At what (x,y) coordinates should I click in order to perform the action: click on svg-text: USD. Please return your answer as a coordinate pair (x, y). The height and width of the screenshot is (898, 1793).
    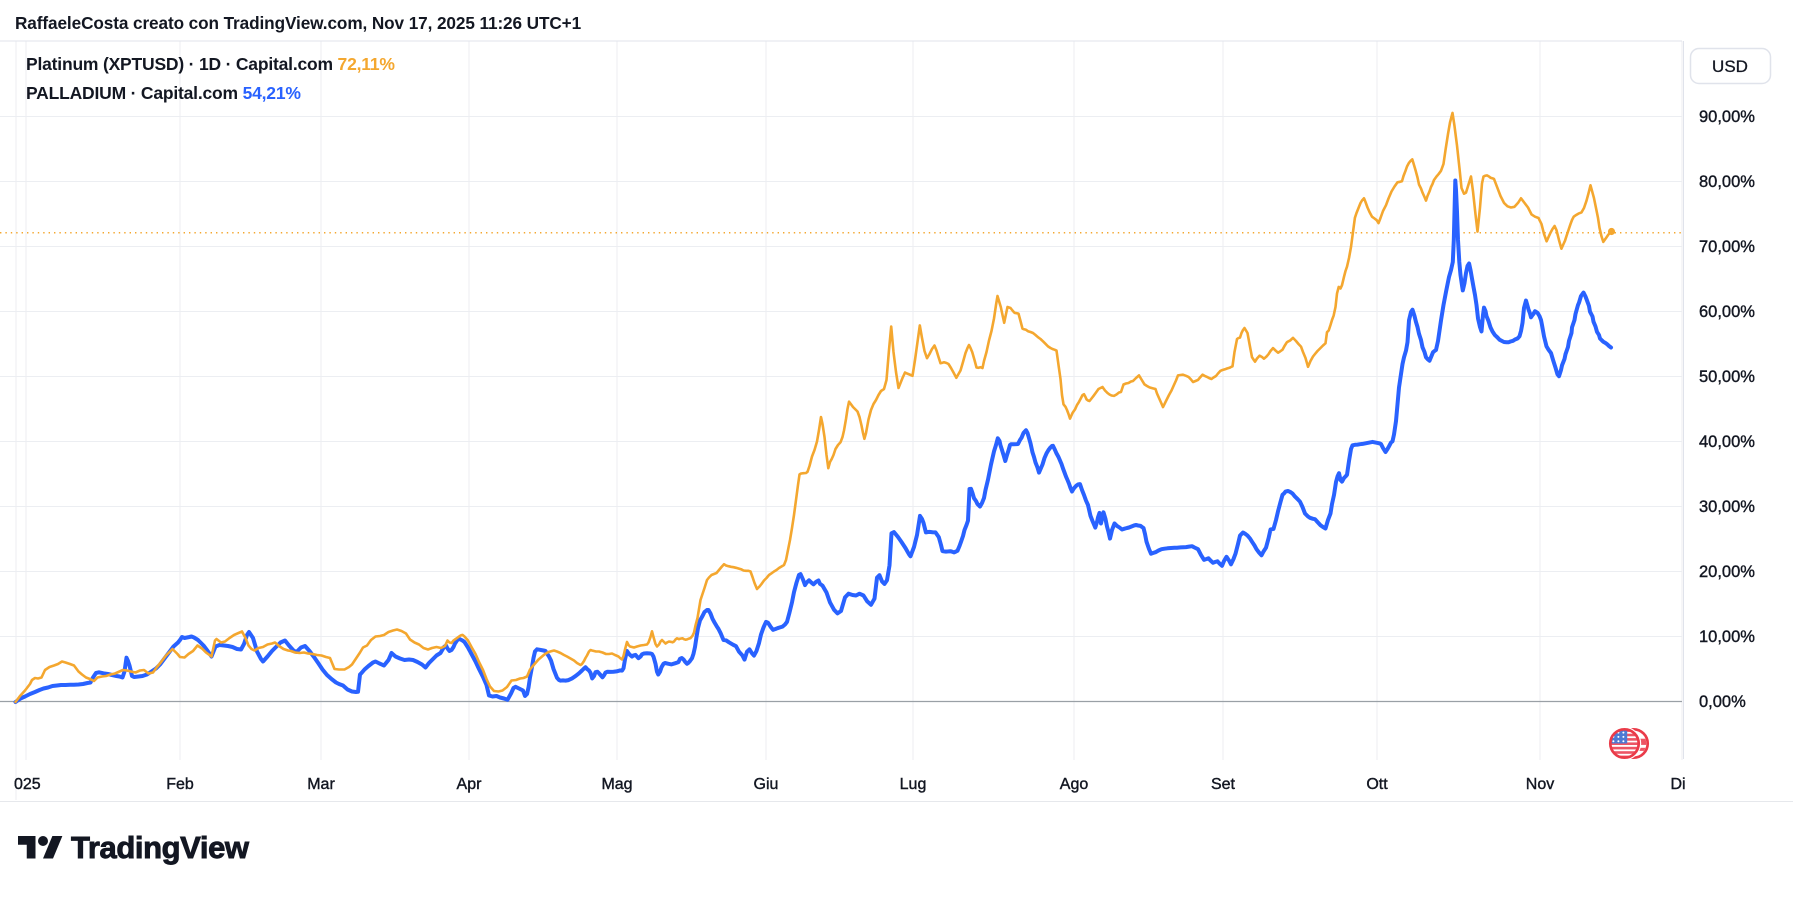
    Looking at the image, I should click on (1730, 66).